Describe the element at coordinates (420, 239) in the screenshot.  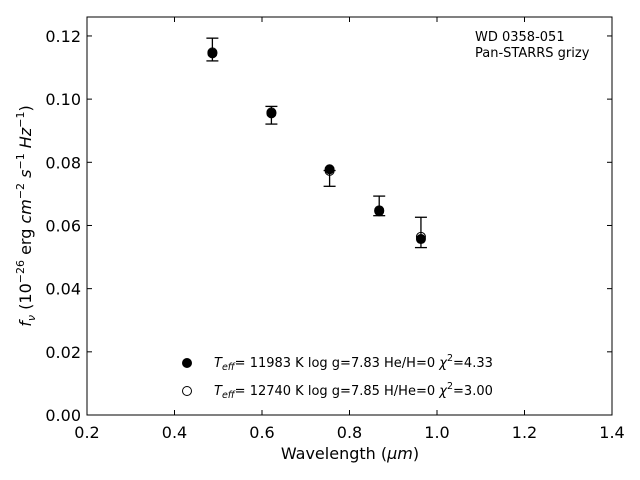
I see `model-point-filled` at that location.